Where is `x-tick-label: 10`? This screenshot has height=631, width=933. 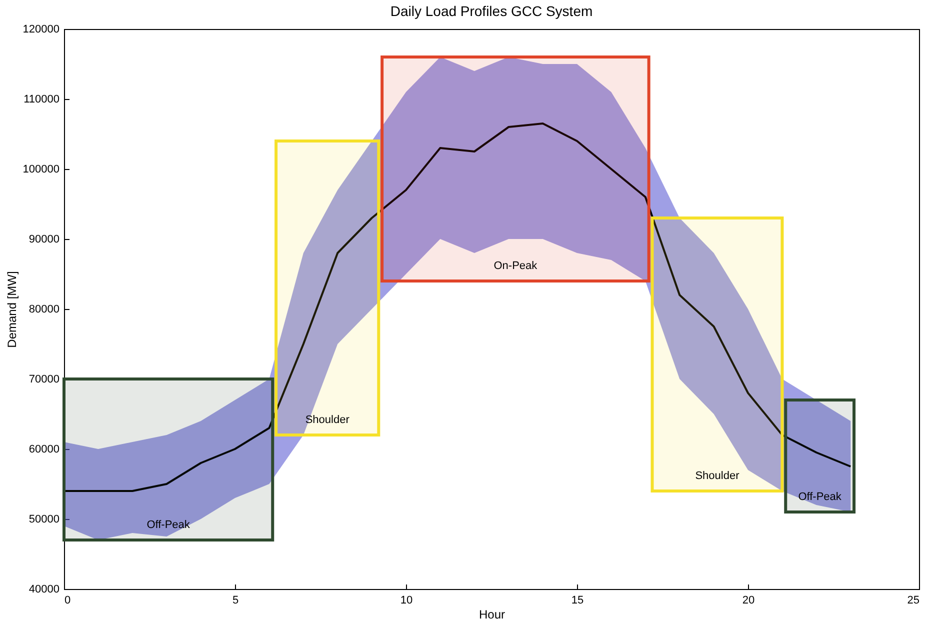
x-tick-label: 10 is located at coordinates (406, 600).